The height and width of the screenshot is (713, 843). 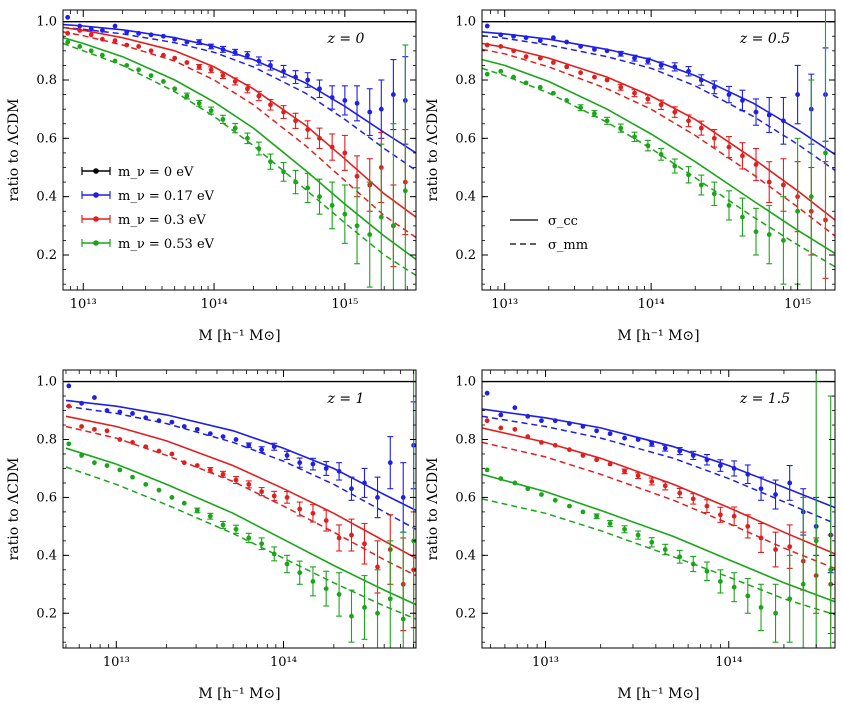 I want to click on legend-line-styles: σ_cc σ_mm, so click(x=549, y=233).